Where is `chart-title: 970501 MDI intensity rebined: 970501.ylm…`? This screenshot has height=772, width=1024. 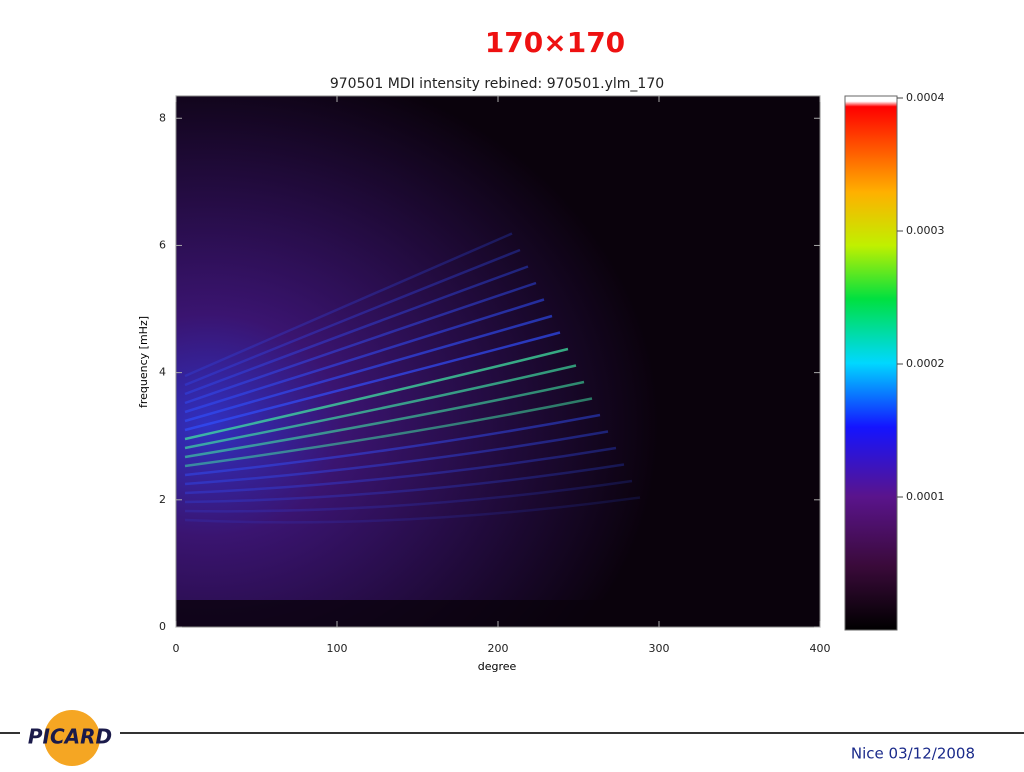
chart-title: 970501 MDI intensity rebined: 970501.ylm… is located at coordinates (497, 84).